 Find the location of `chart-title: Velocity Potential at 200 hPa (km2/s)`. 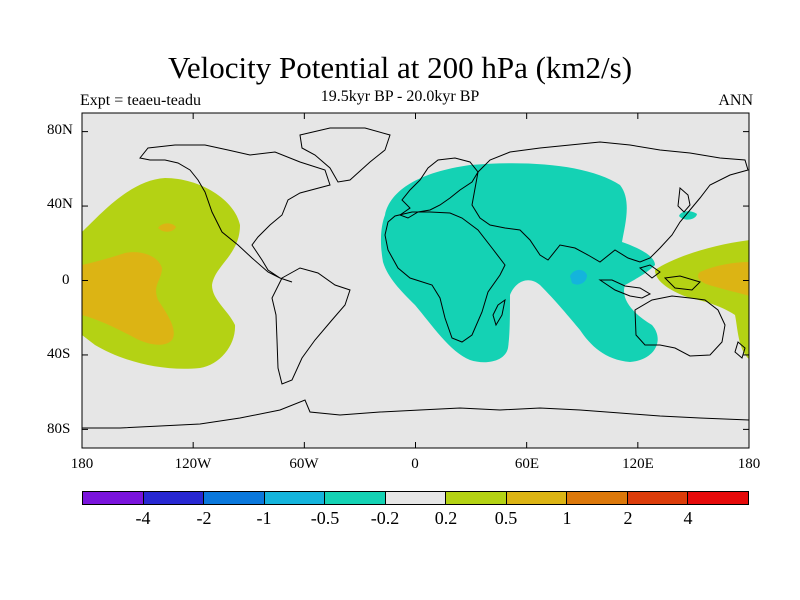

chart-title: Velocity Potential at 200 hPa (km2/s) is located at coordinates (400, 67).